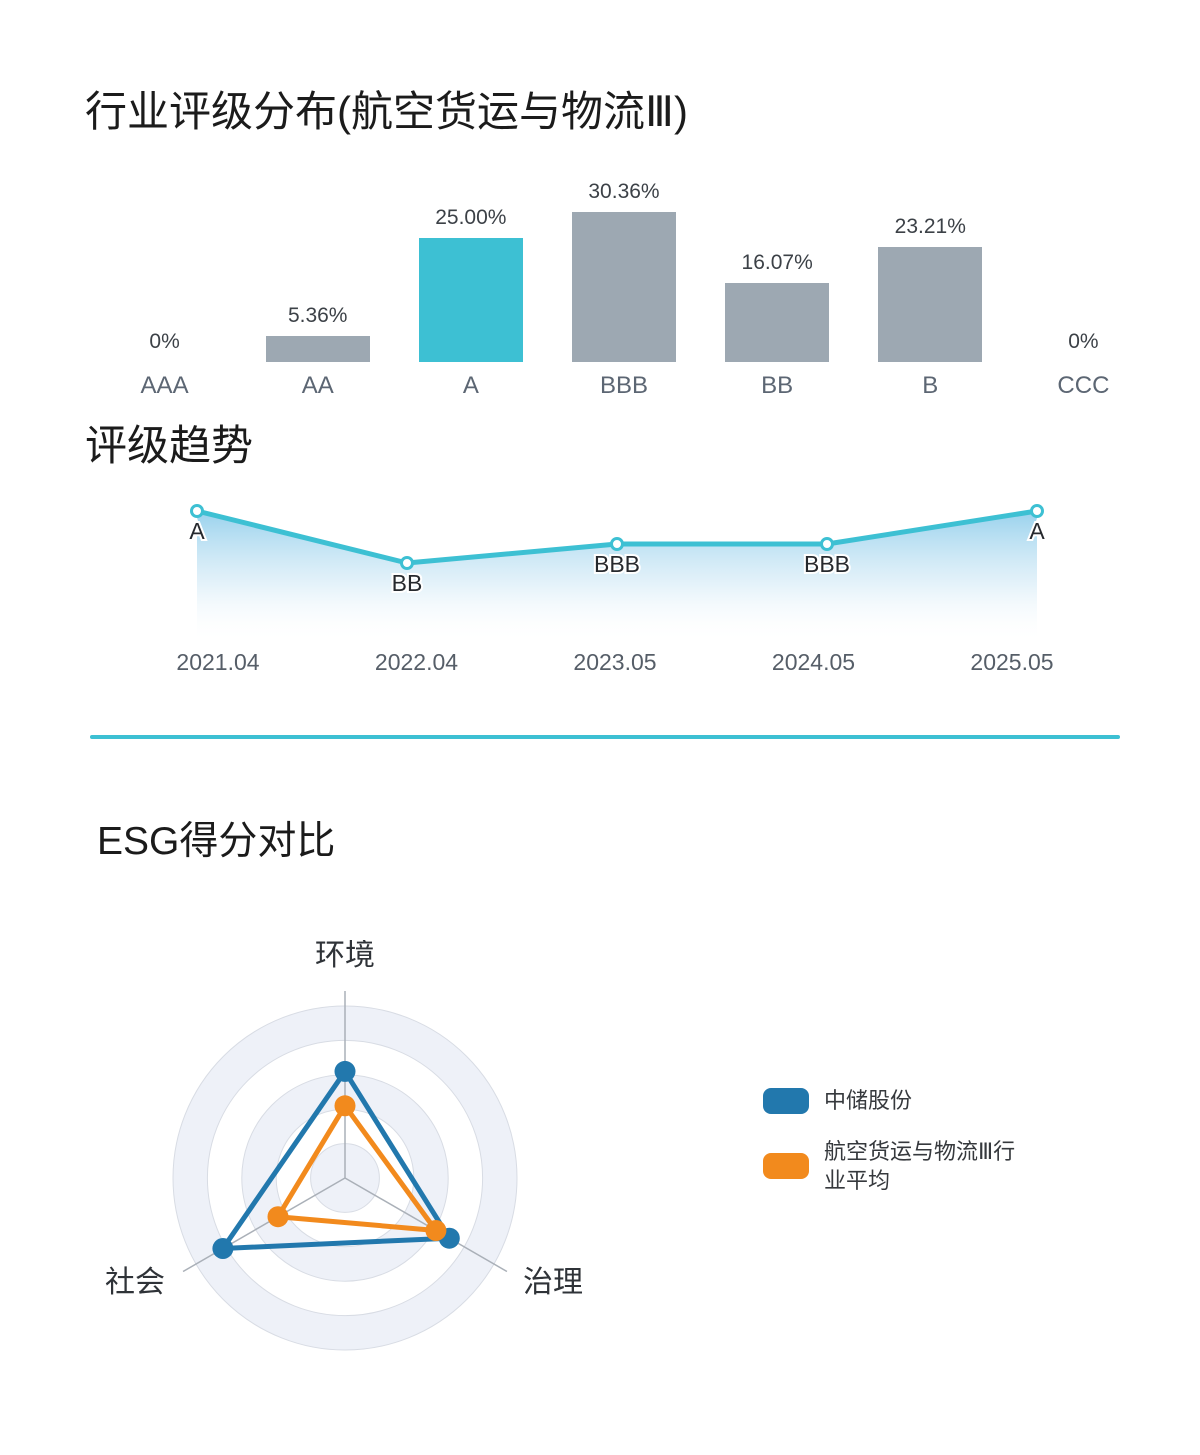 This screenshot has width=1200, height=1455. Describe the element at coordinates (345, 1071) in the screenshot. I see `radar-point-company-环境` at that location.